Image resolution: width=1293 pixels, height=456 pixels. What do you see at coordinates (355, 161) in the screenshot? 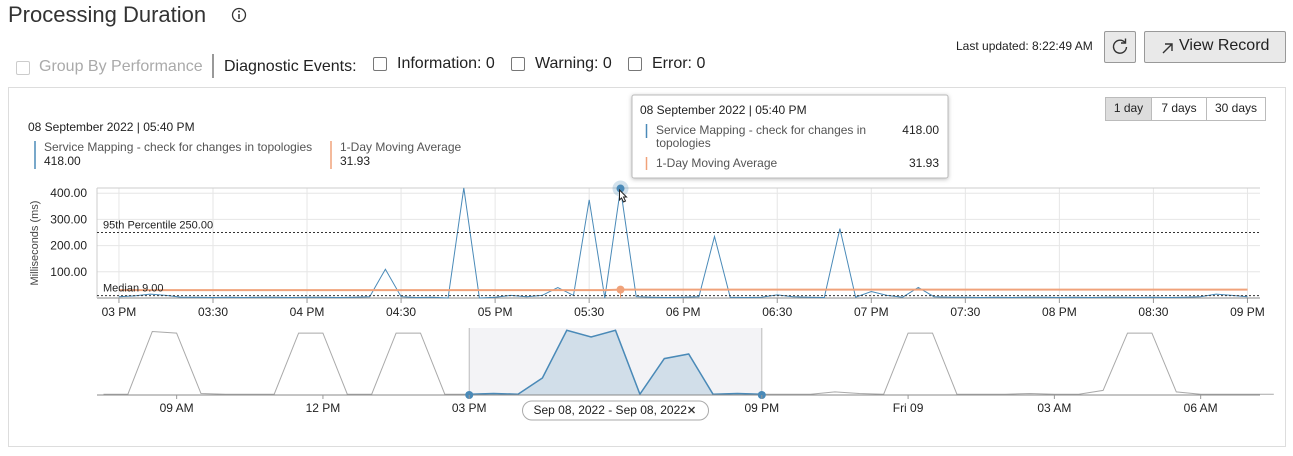
I see `legend-value: 31.93` at bounding box center [355, 161].